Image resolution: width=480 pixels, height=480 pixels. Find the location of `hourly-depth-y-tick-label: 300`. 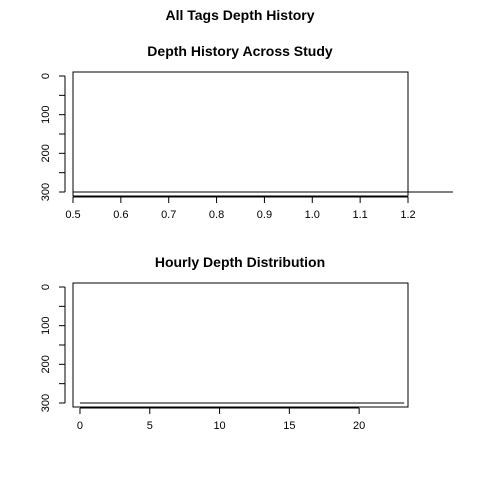

hourly-depth-y-tick-label: 300 is located at coordinates (46, 403).